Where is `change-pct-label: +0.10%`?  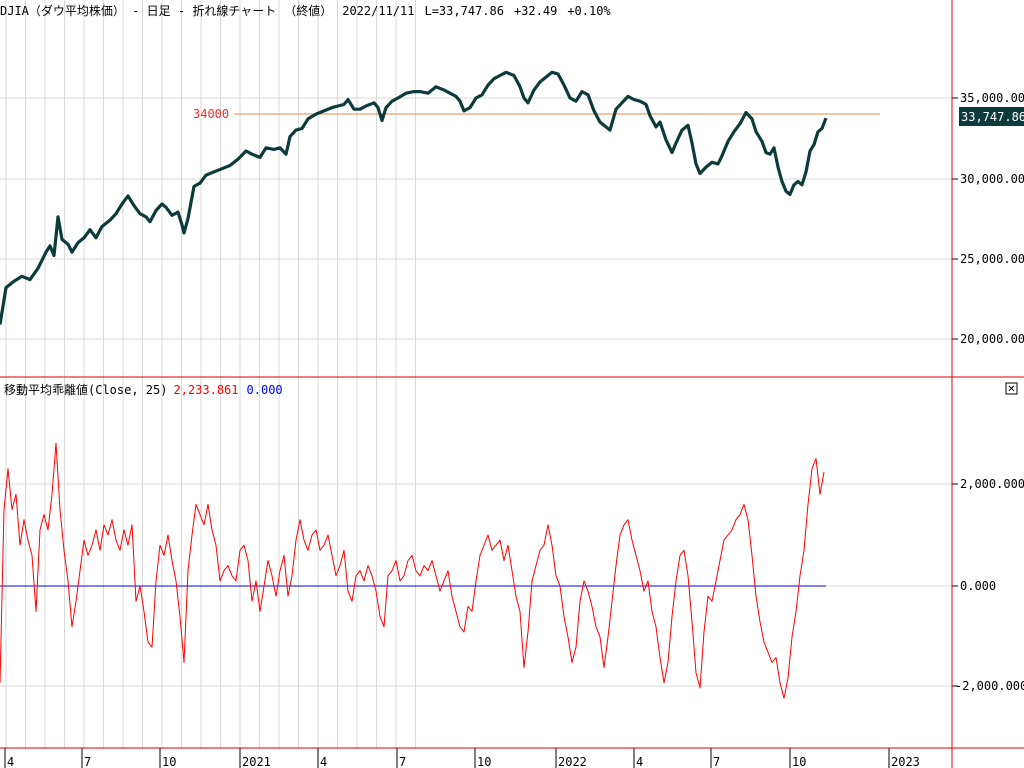 change-pct-label: +0.10% is located at coordinates (589, 11).